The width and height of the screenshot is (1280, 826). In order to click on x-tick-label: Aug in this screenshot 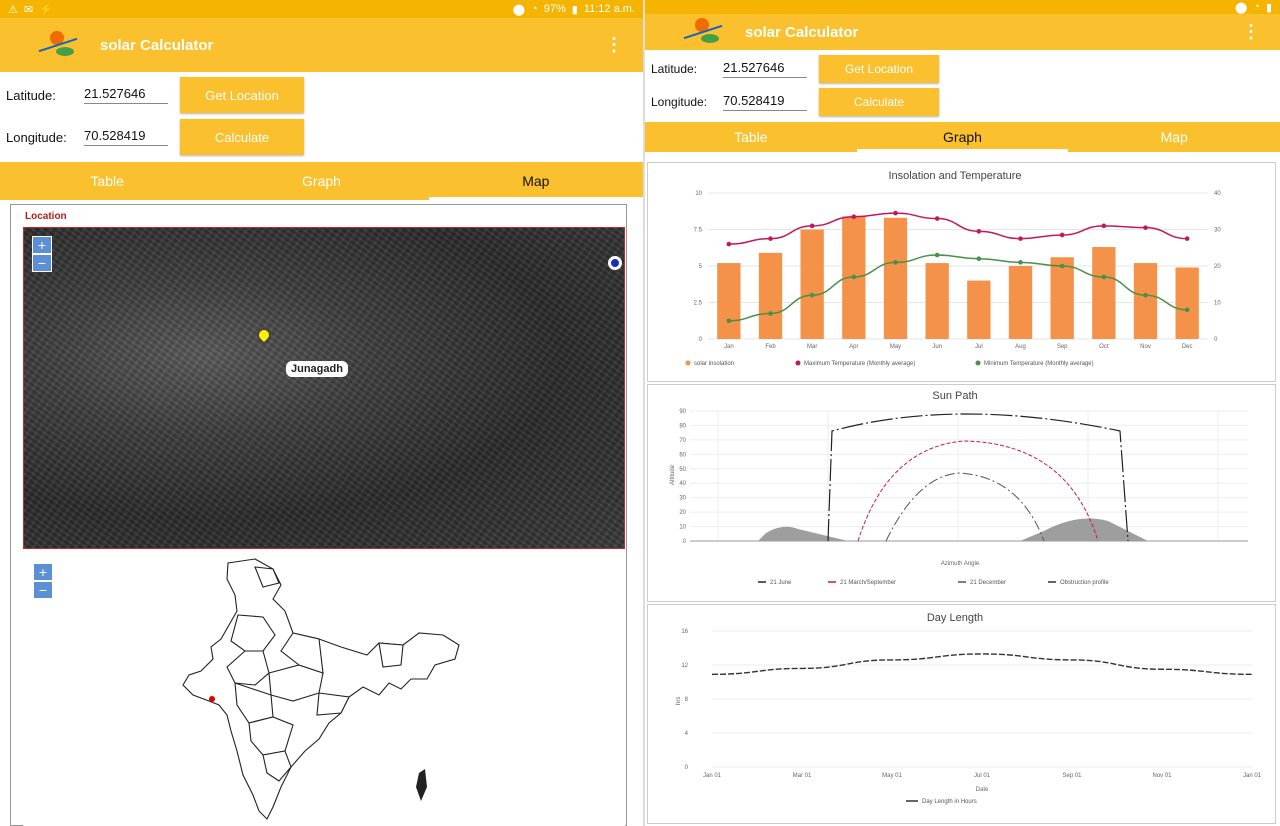, I will do `click(1020, 347)`.